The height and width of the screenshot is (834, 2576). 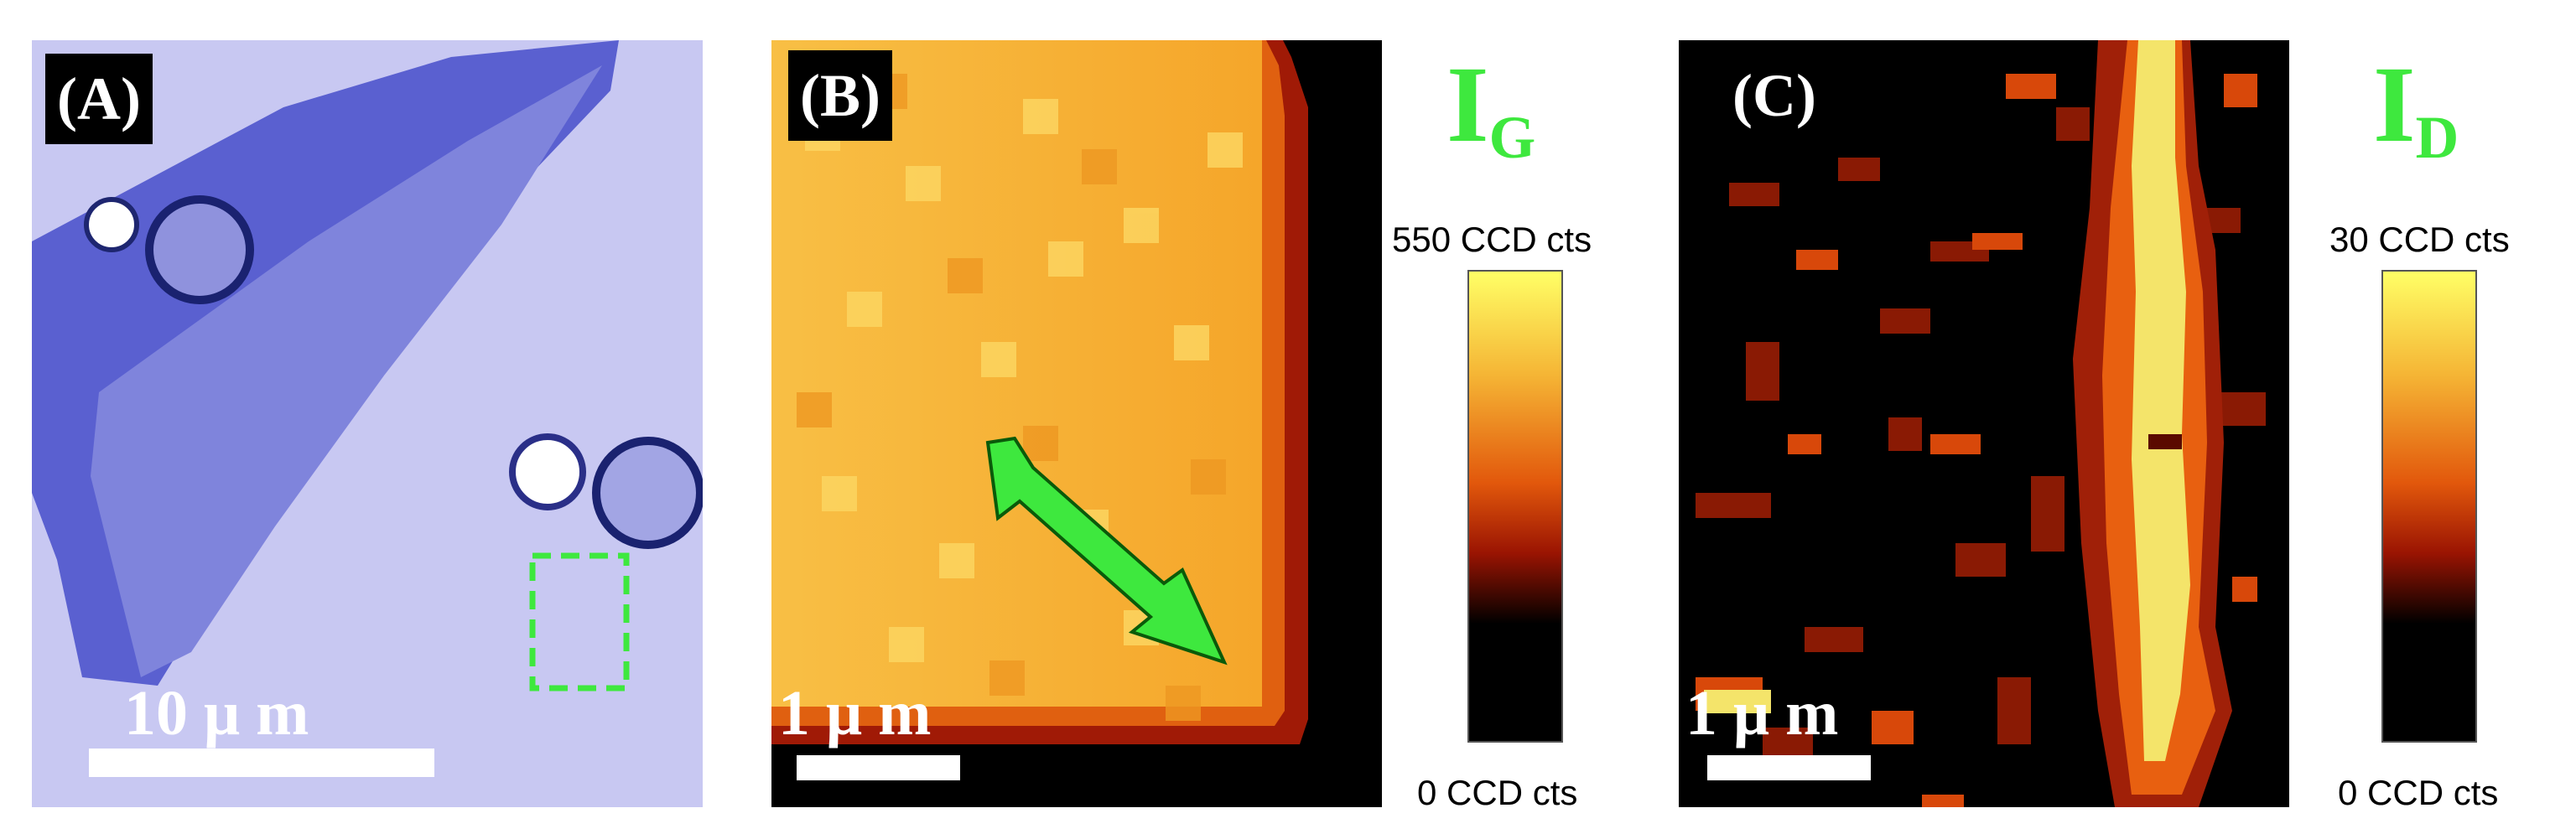 I want to click on ig-symbol-main: I, so click(x=1467, y=104).